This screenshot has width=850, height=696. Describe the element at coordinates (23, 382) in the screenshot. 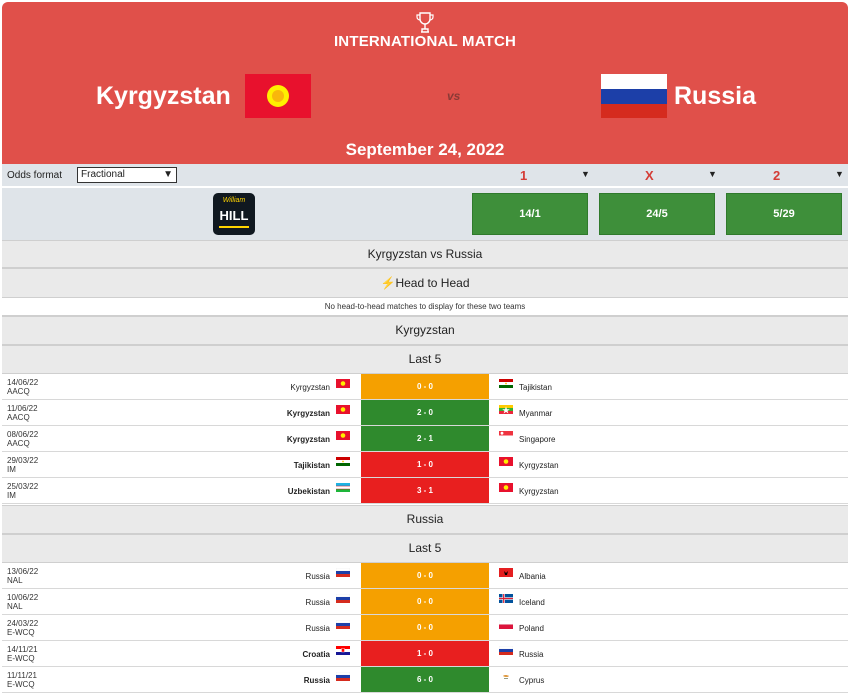

I see `match-row-date: 14/06/22` at that location.